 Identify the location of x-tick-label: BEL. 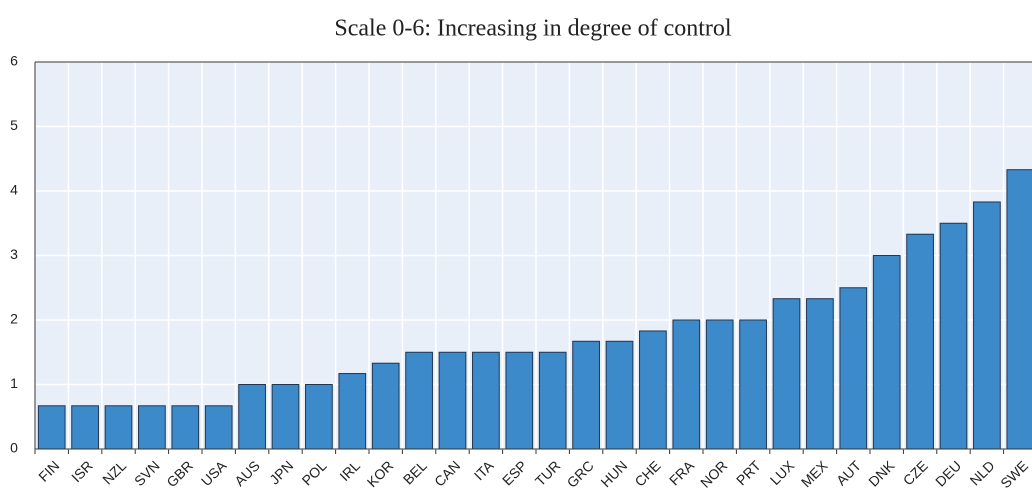
(415, 472).